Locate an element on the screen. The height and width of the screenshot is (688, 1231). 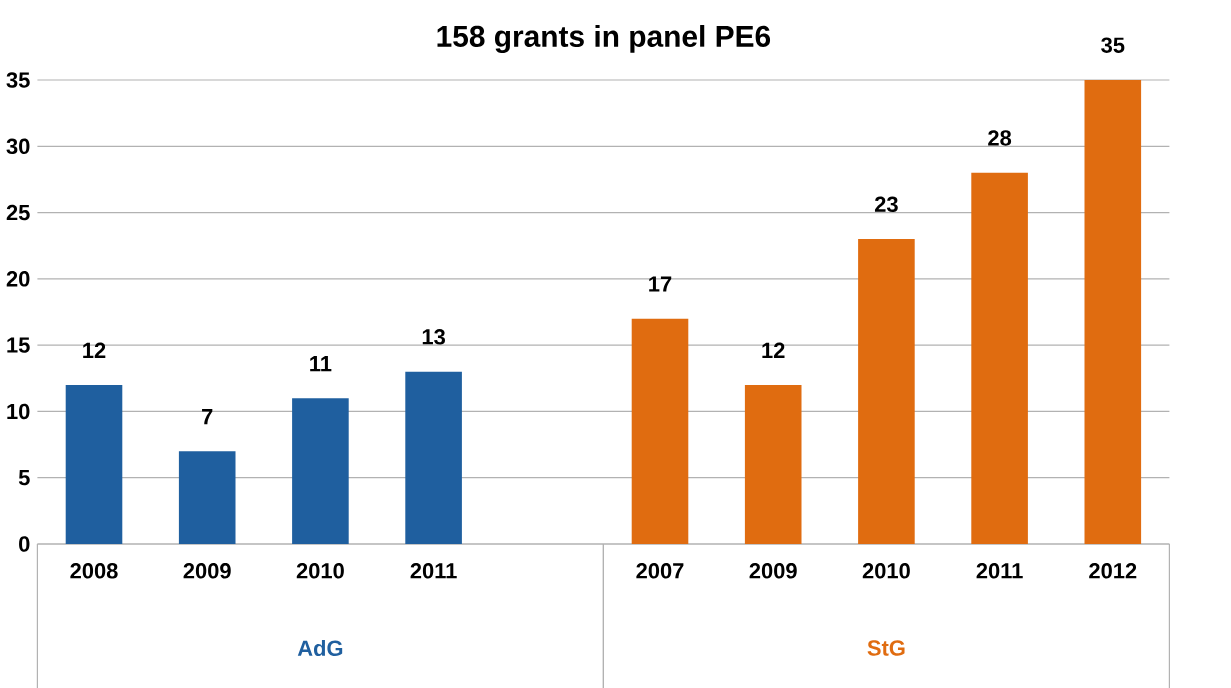
data-label: 35 is located at coordinates (1113, 45).